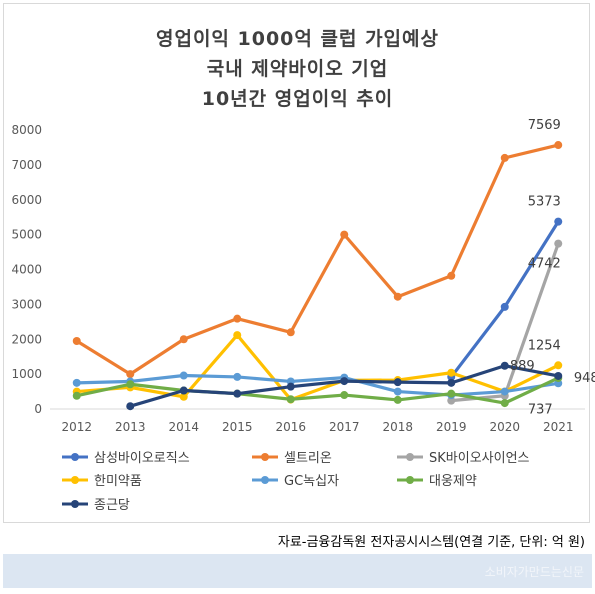 Image resolution: width=595 pixels, height=594 pixels. Describe the element at coordinates (26, 130) in the screenshot. I see `y-tick-label: 8000` at that location.